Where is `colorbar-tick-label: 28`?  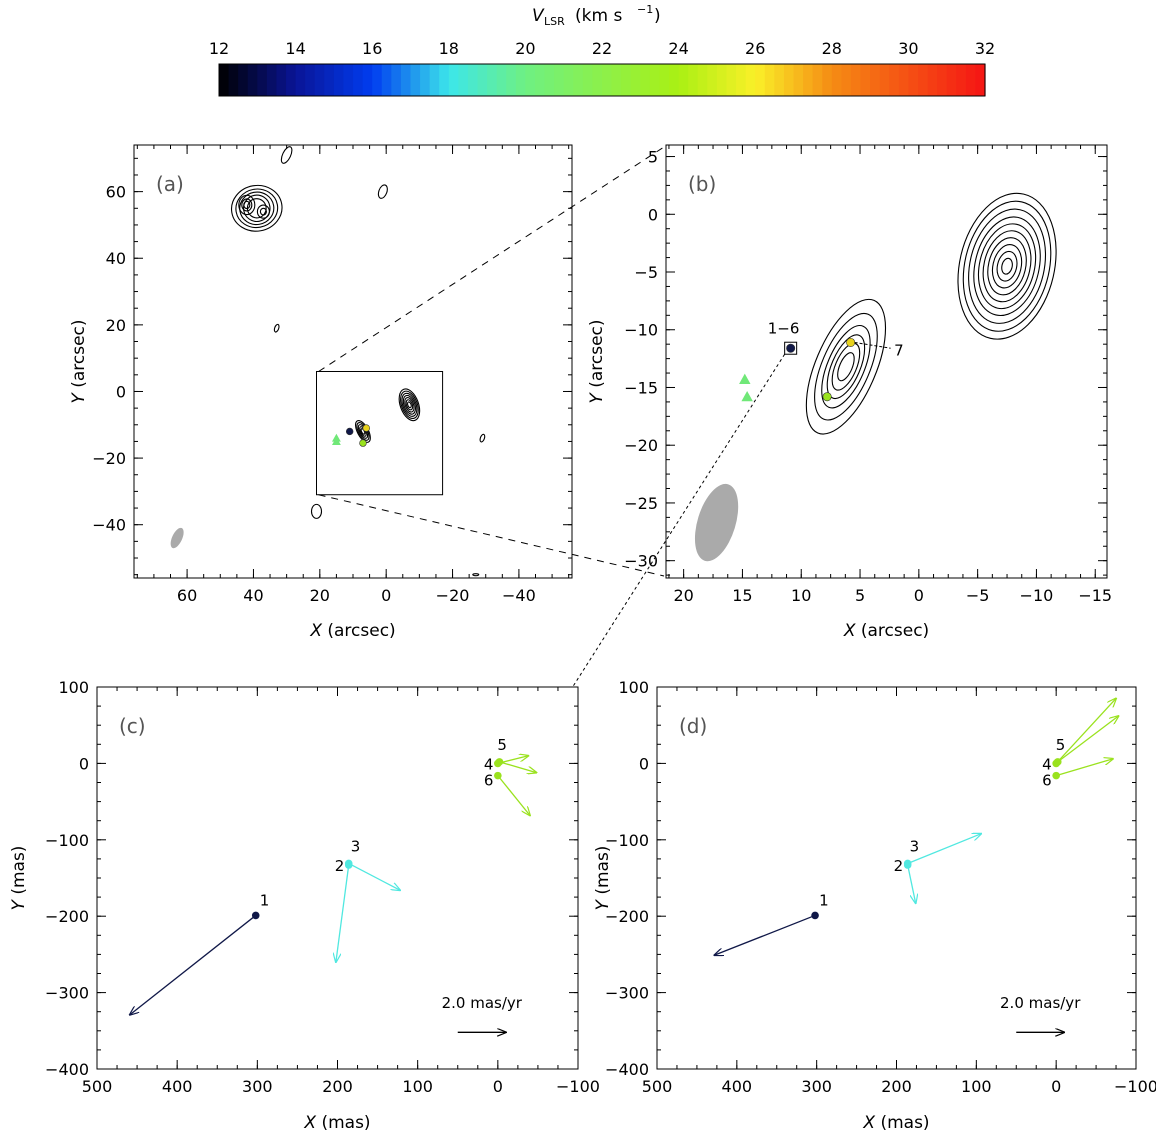
colorbar-tick-label: 28 is located at coordinates (832, 48).